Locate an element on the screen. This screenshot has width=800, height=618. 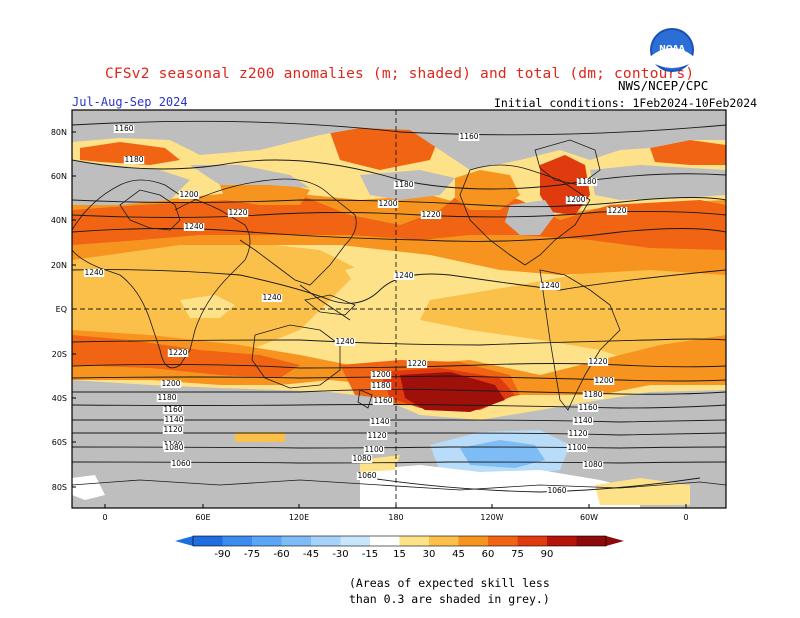
colorbar-tick: -30 is located at coordinates (340, 554).